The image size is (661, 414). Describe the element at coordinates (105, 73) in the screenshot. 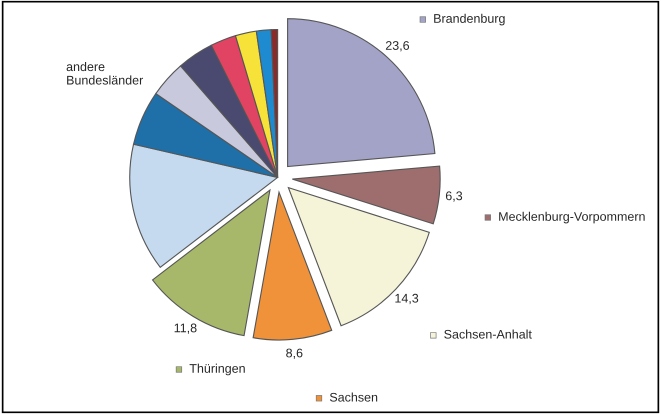

I see `text: andere Bundesländer` at that location.